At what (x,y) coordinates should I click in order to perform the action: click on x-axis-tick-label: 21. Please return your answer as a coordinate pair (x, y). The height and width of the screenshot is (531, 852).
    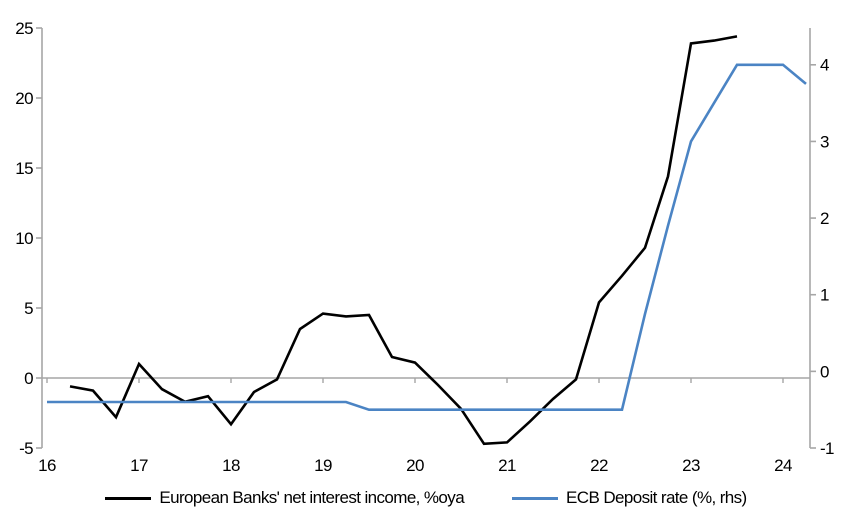
    Looking at the image, I should click on (507, 465).